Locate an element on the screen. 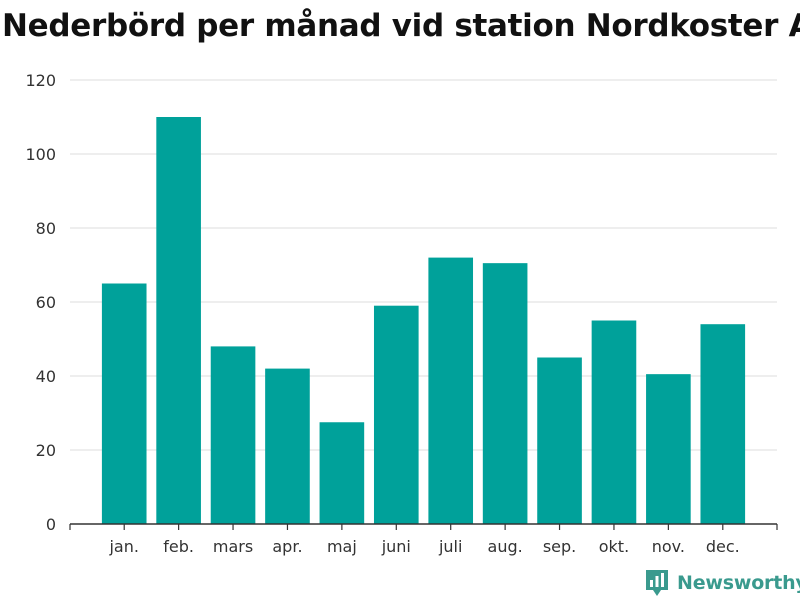 The height and width of the screenshot is (600, 800). y-tick-label: 120 is located at coordinates (40, 80).